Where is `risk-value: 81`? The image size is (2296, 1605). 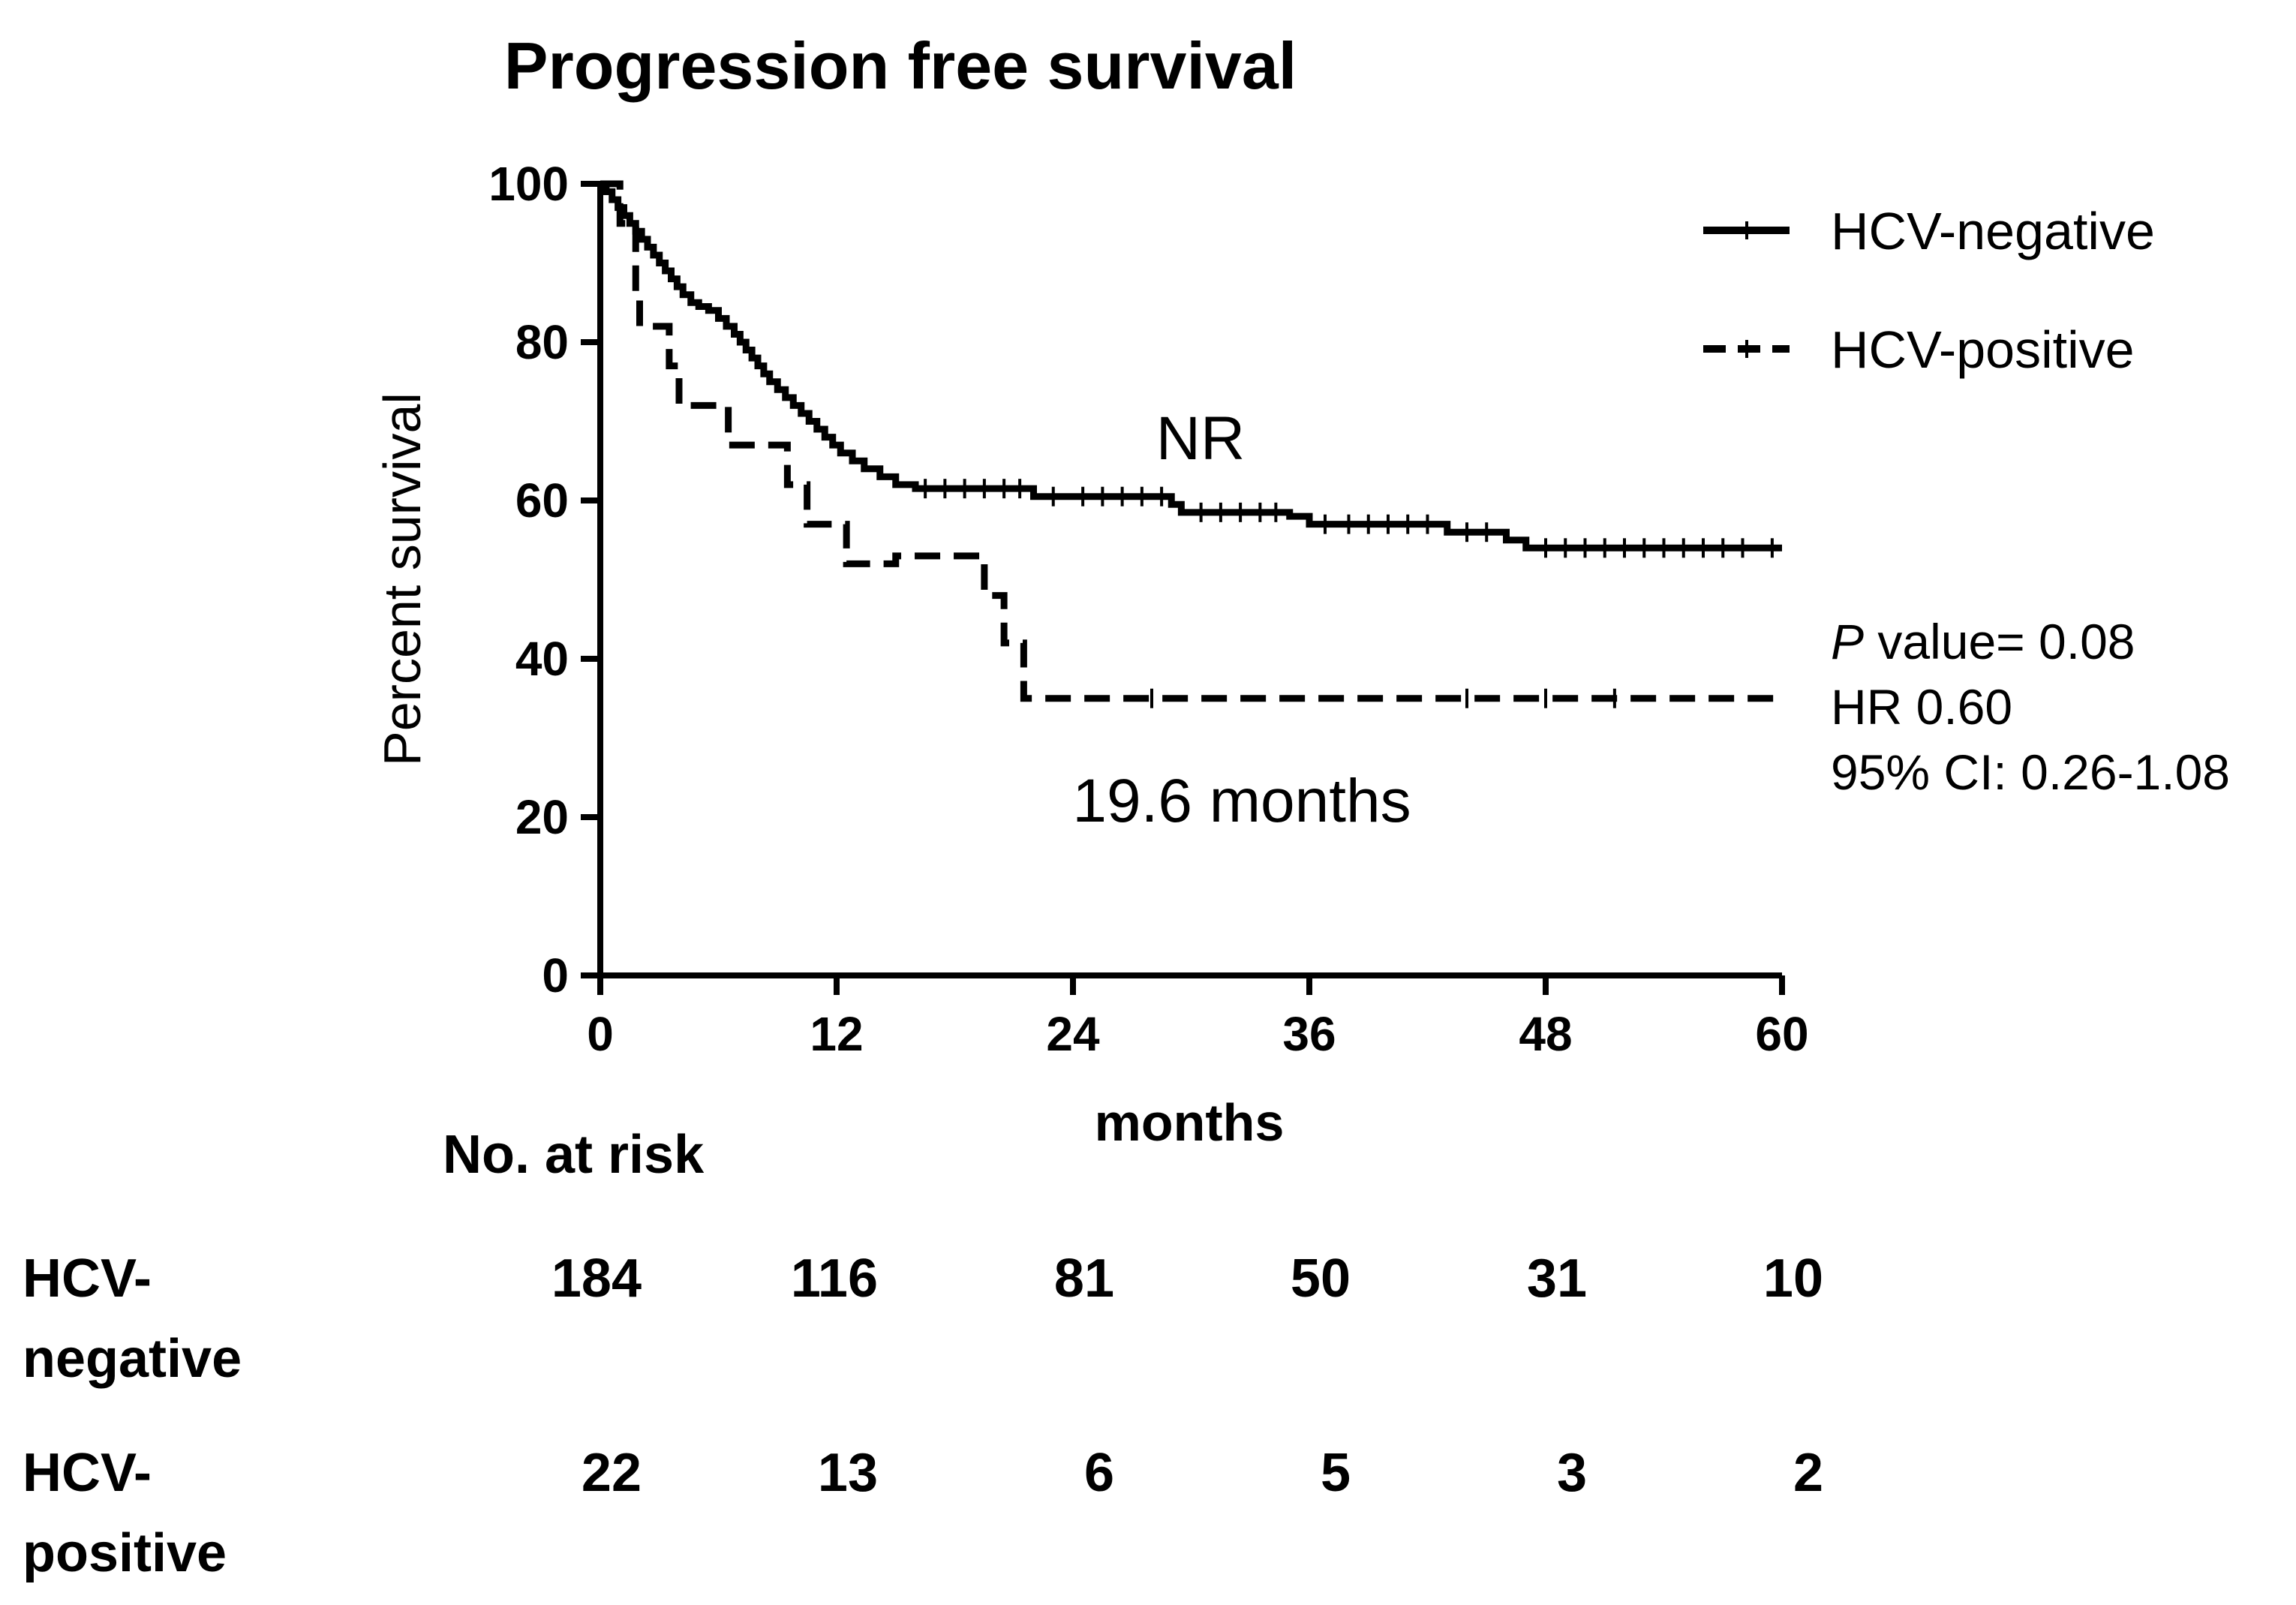
risk-value: 81 is located at coordinates (1084, 1279).